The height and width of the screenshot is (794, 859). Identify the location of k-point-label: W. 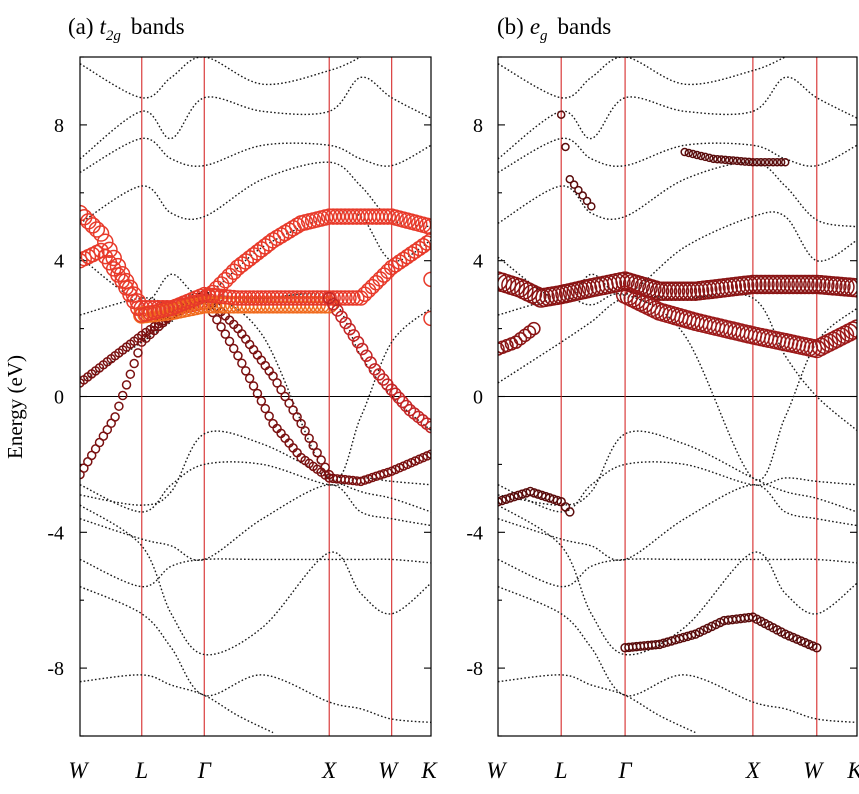
(78, 770).